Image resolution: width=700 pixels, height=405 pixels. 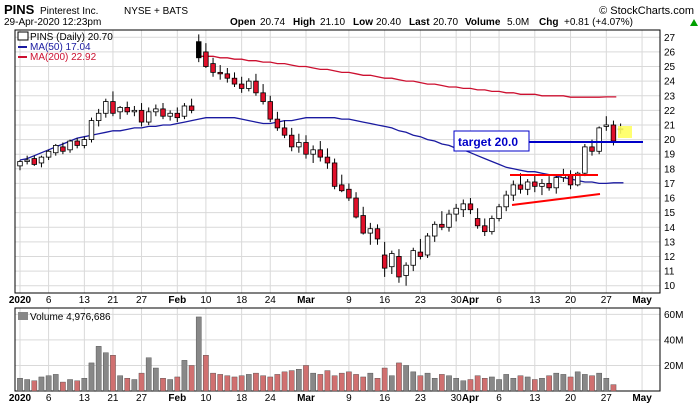 What do you see at coordinates (670, 67) in the screenshot?
I see `price-tick-label: 25` at bounding box center [670, 67].